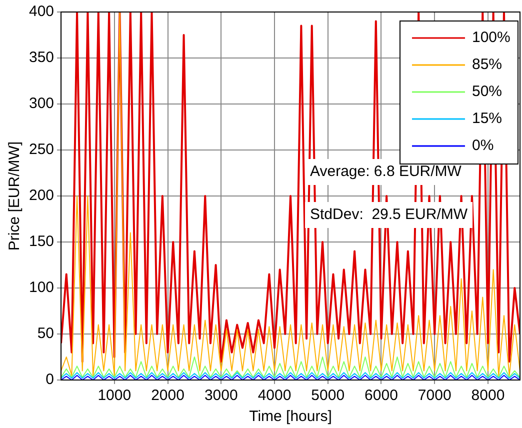 The image size is (522, 428). I want to click on y-tick-label: 400, so click(41, 11).